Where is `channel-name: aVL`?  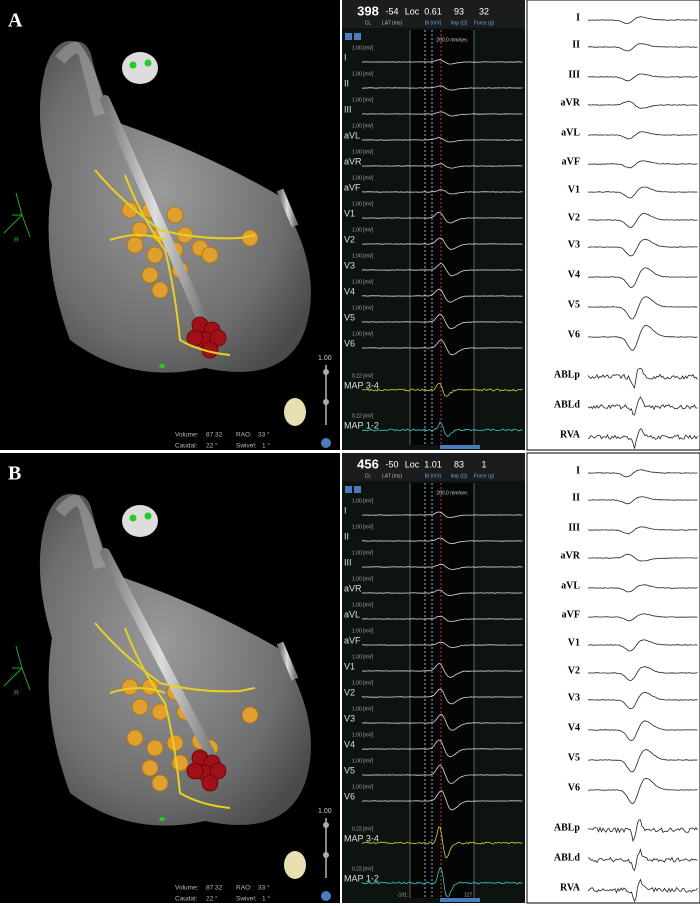
channel-name: aVL is located at coordinates (352, 614).